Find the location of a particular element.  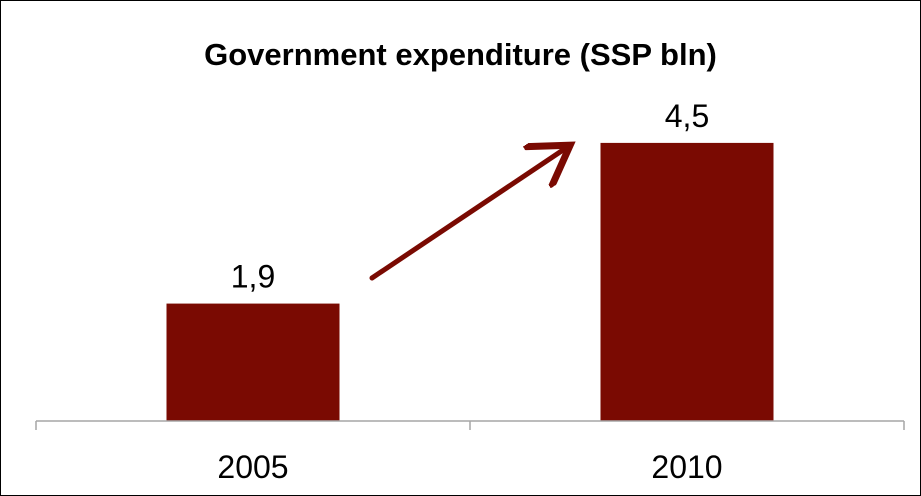

x-axis is located at coordinates (470, 425).